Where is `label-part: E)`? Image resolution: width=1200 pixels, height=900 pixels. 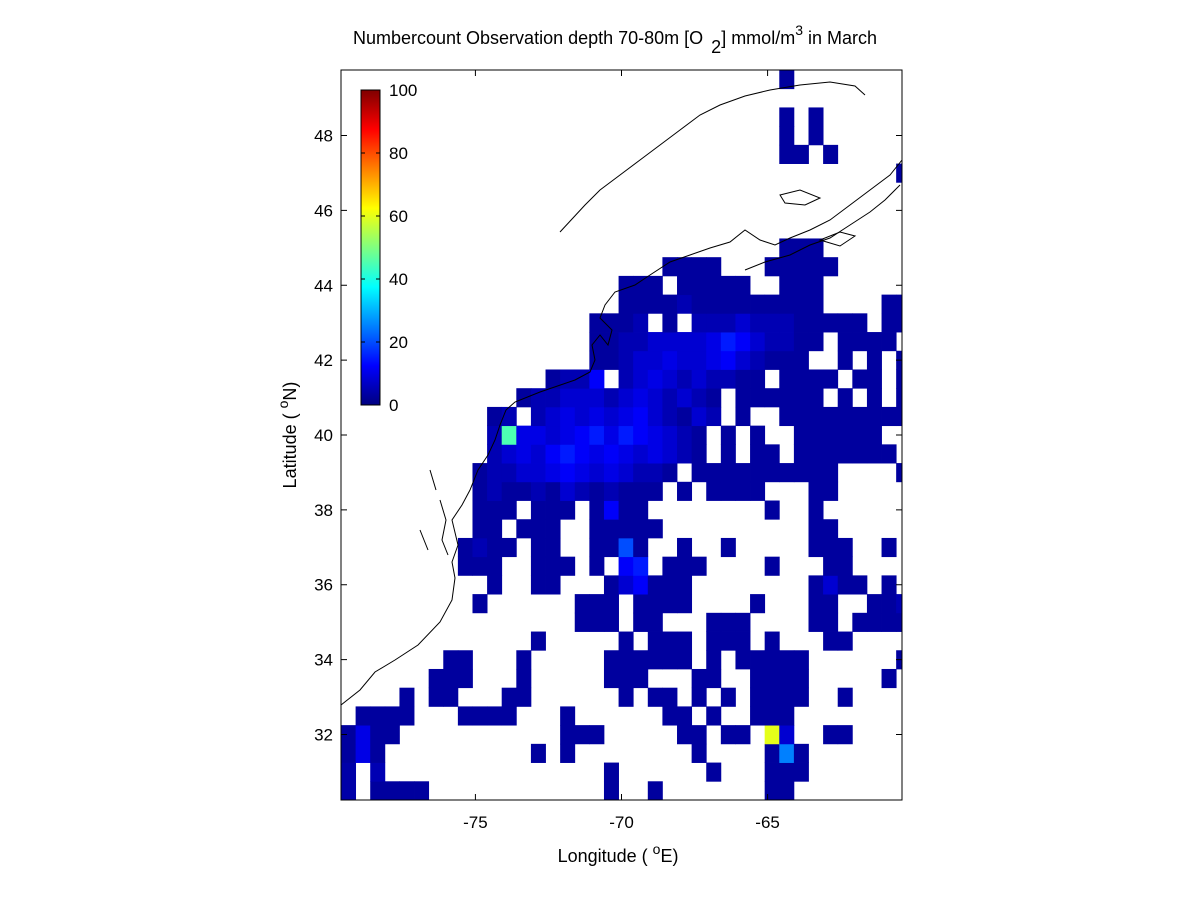 label-part: E) is located at coordinates (669, 856).